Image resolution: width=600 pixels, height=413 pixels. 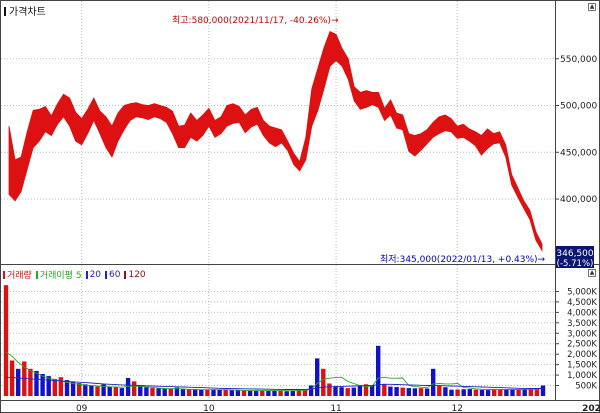 I want to click on volume-tick-label: 3,000K, so click(x=582, y=334).